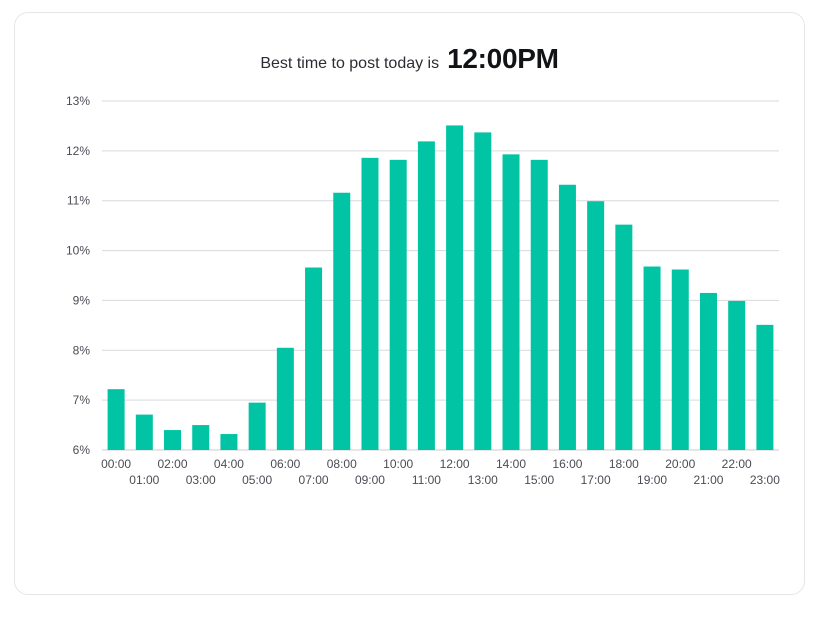 This screenshot has height=618, width=824. What do you see at coordinates (539, 480) in the screenshot?
I see `x-tick-label: 15:00` at bounding box center [539, 480].